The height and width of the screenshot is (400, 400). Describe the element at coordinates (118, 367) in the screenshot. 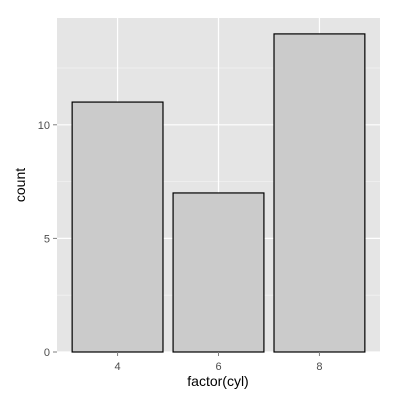

I see `x-tick-label: 4` at that location.